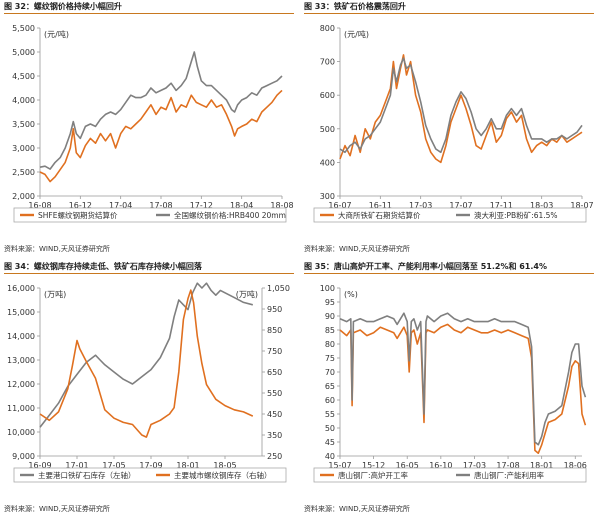  Describe the element at coordinates (281, 205) in the screenshot. I see `x-tick-label: 18-08` at that location.